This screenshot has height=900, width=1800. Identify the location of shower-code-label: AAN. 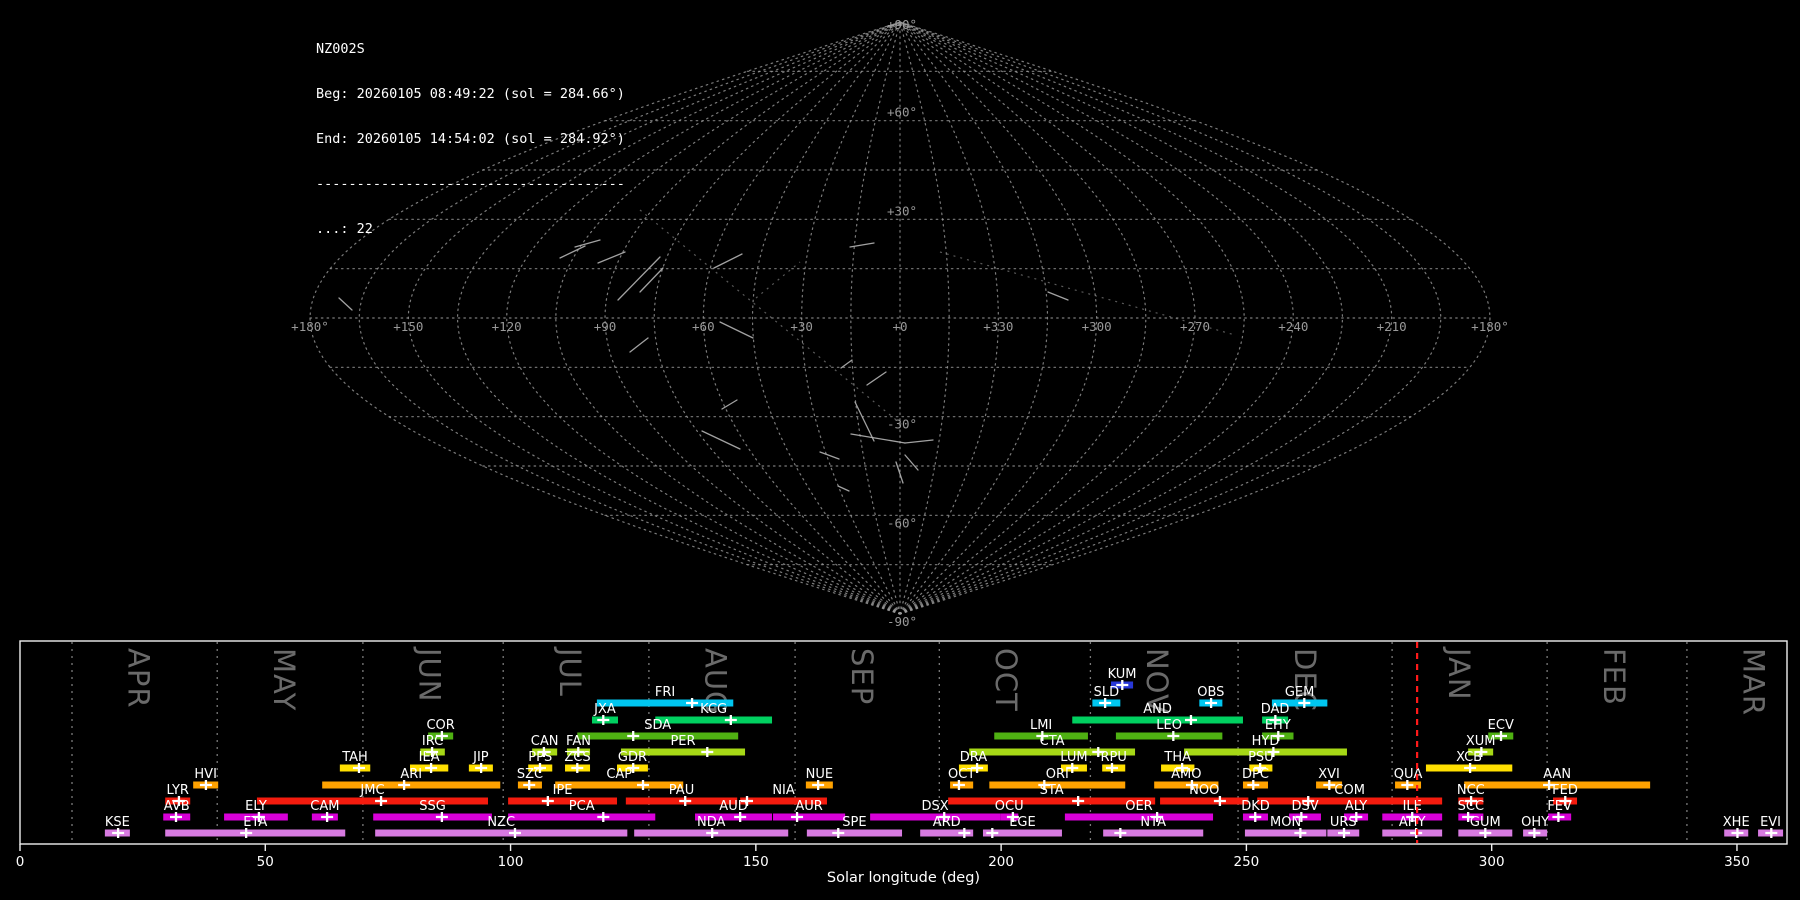
(1557, 774).